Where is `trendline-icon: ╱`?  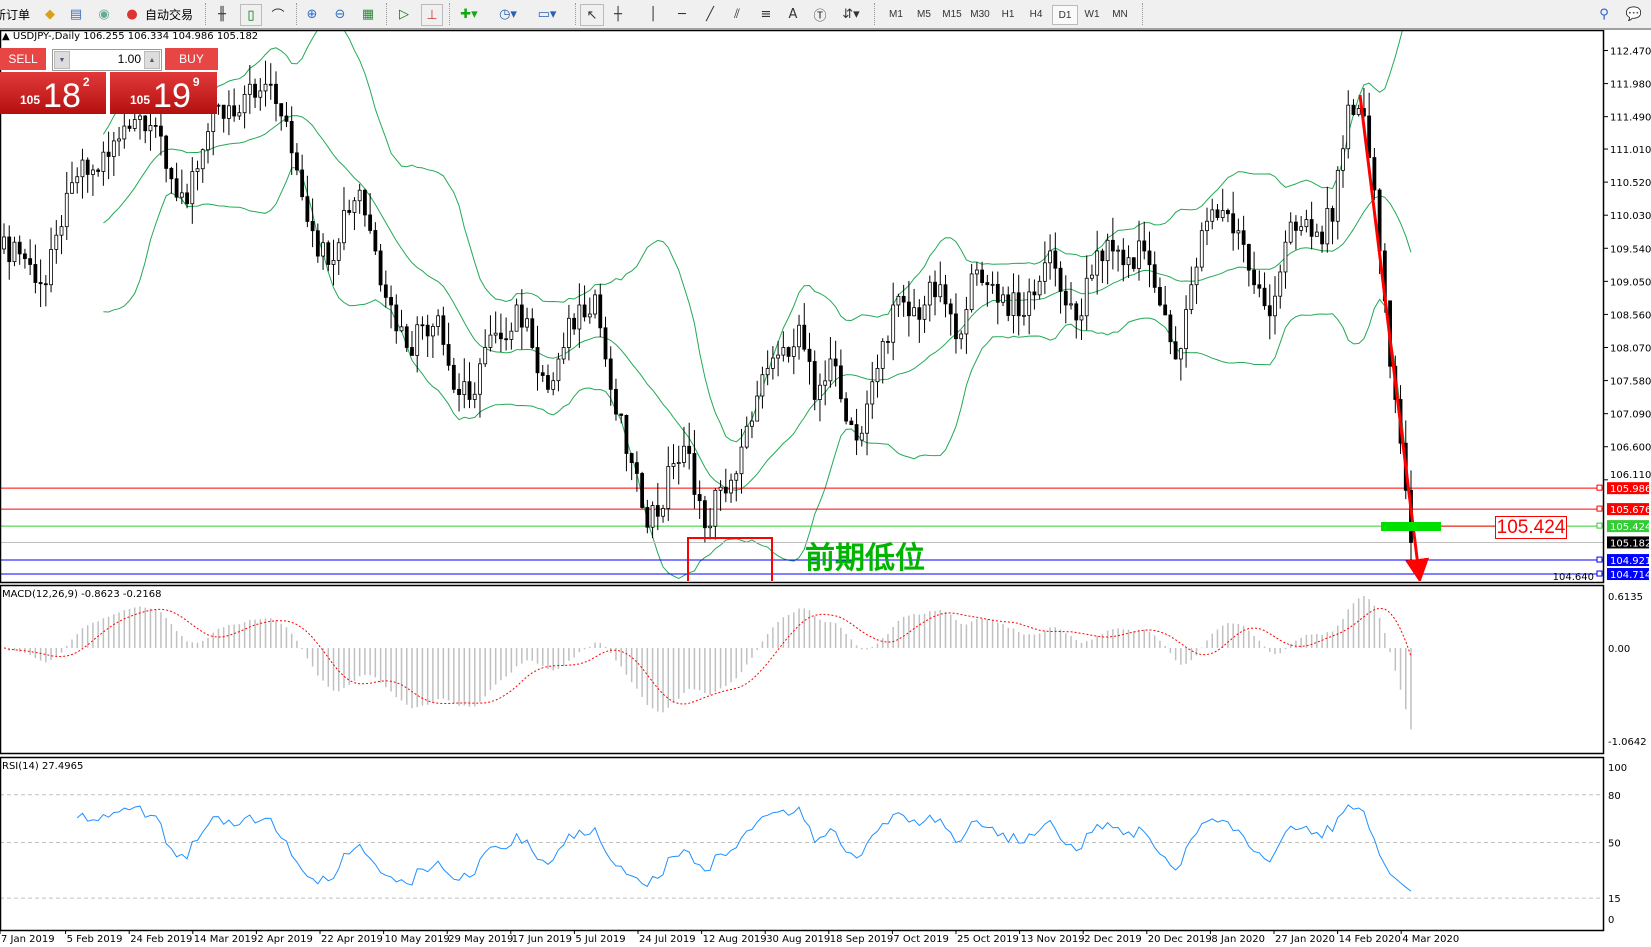
trendline-icon: ╱ is located at coordinates (710, 14).